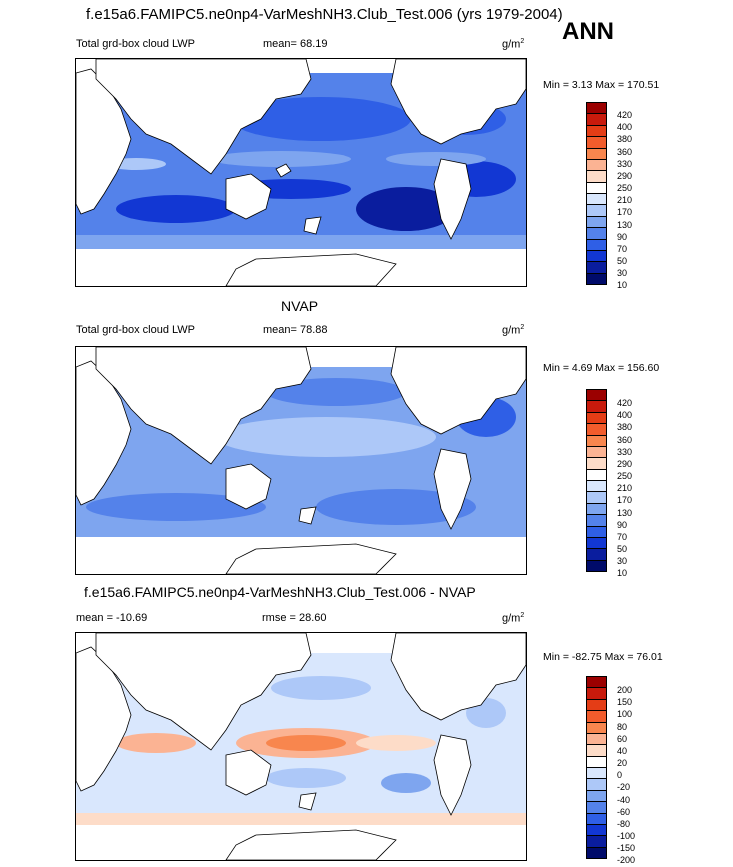 This screenshot has width=733, height=867. I want to click on panel2-units: g/m2, so click(513, 330).